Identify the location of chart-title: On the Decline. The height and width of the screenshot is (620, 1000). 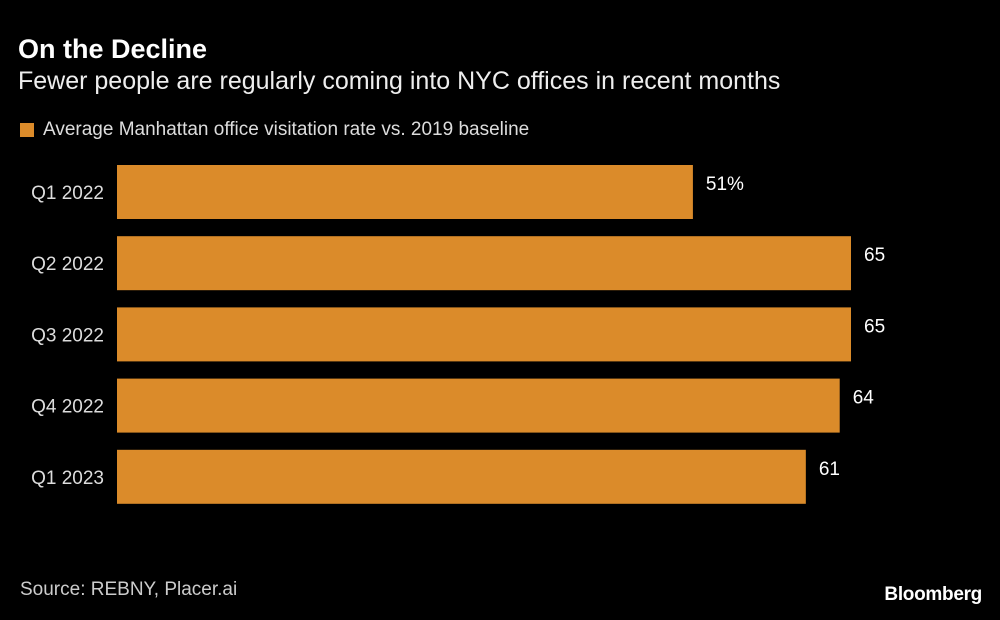
(113, 49).